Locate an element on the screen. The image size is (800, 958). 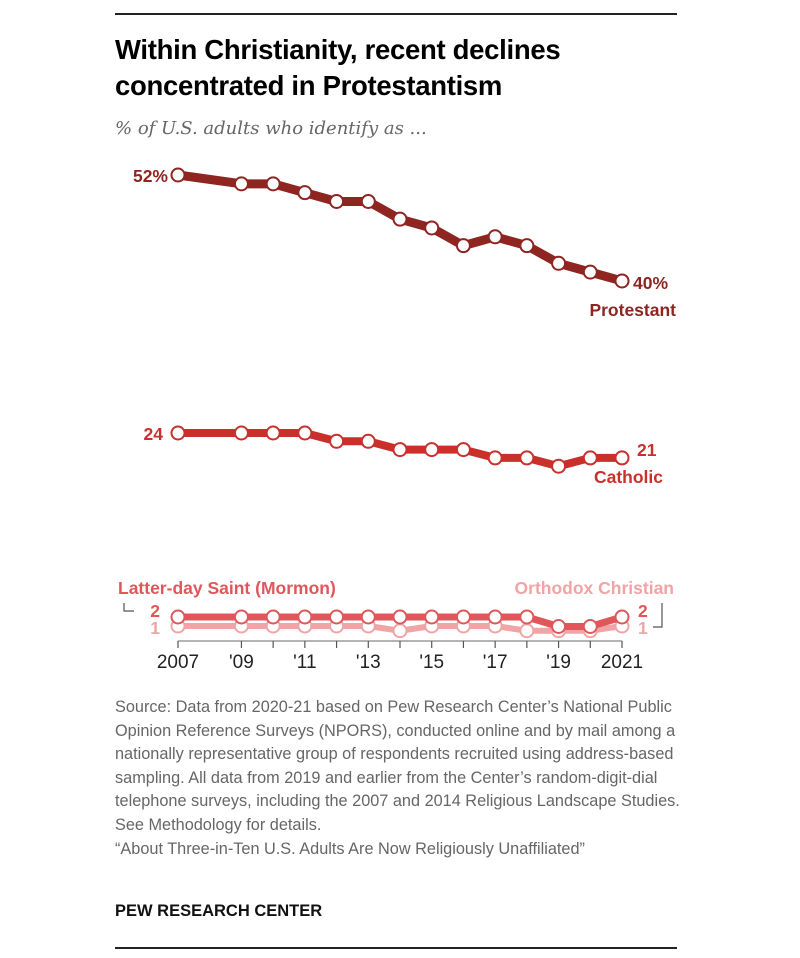
x-tick-label: '19 is located at coordinates (558, 662).